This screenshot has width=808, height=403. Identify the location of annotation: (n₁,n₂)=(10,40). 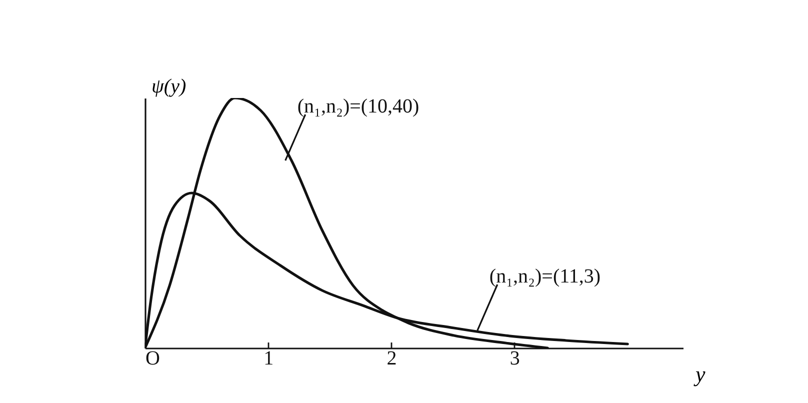
(358, 107).